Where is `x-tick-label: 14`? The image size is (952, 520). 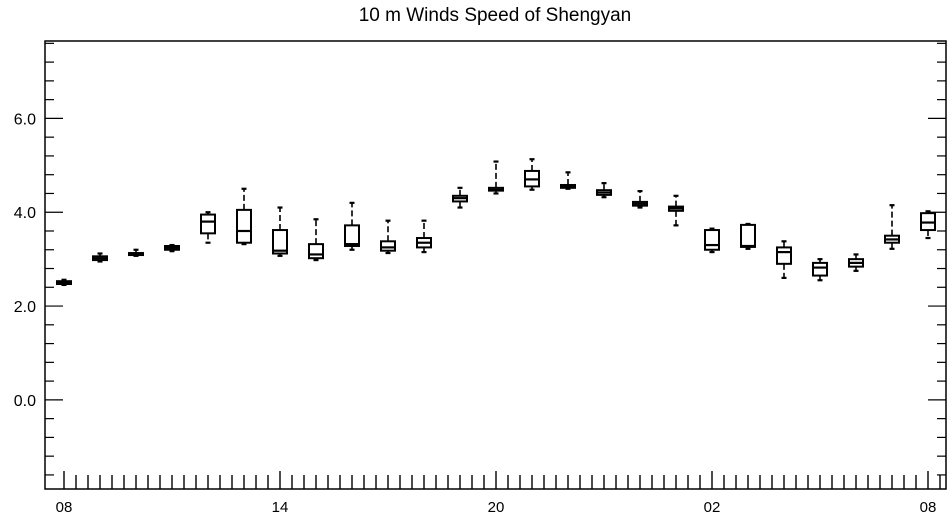 x-tick-label: 14 is located at coordinates (280, 507).